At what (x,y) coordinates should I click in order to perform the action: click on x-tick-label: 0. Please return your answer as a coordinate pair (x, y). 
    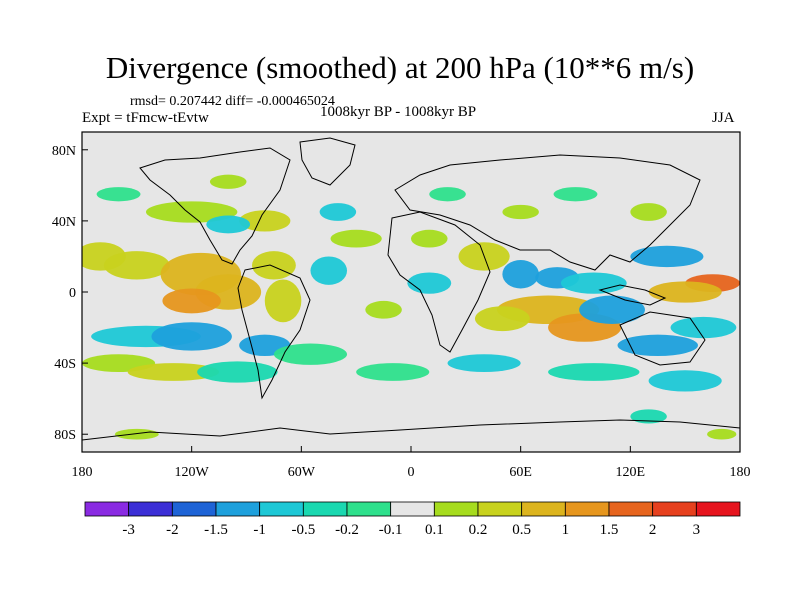
    Looking at the image, I should click on (411, 472).